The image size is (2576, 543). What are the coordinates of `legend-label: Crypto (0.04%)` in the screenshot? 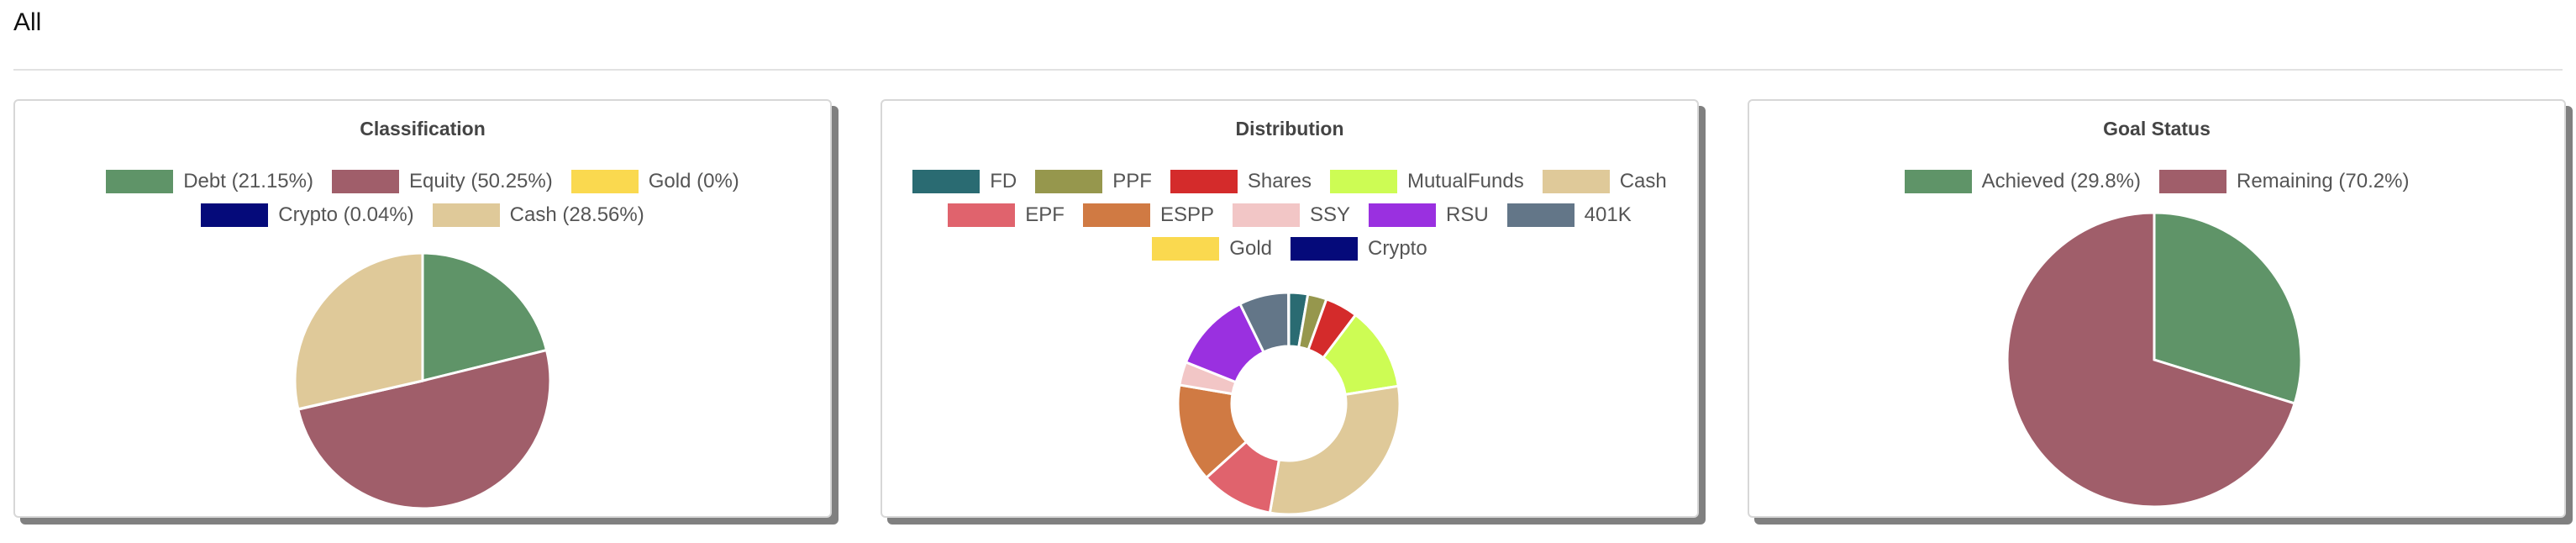 It's located at (346, 215).